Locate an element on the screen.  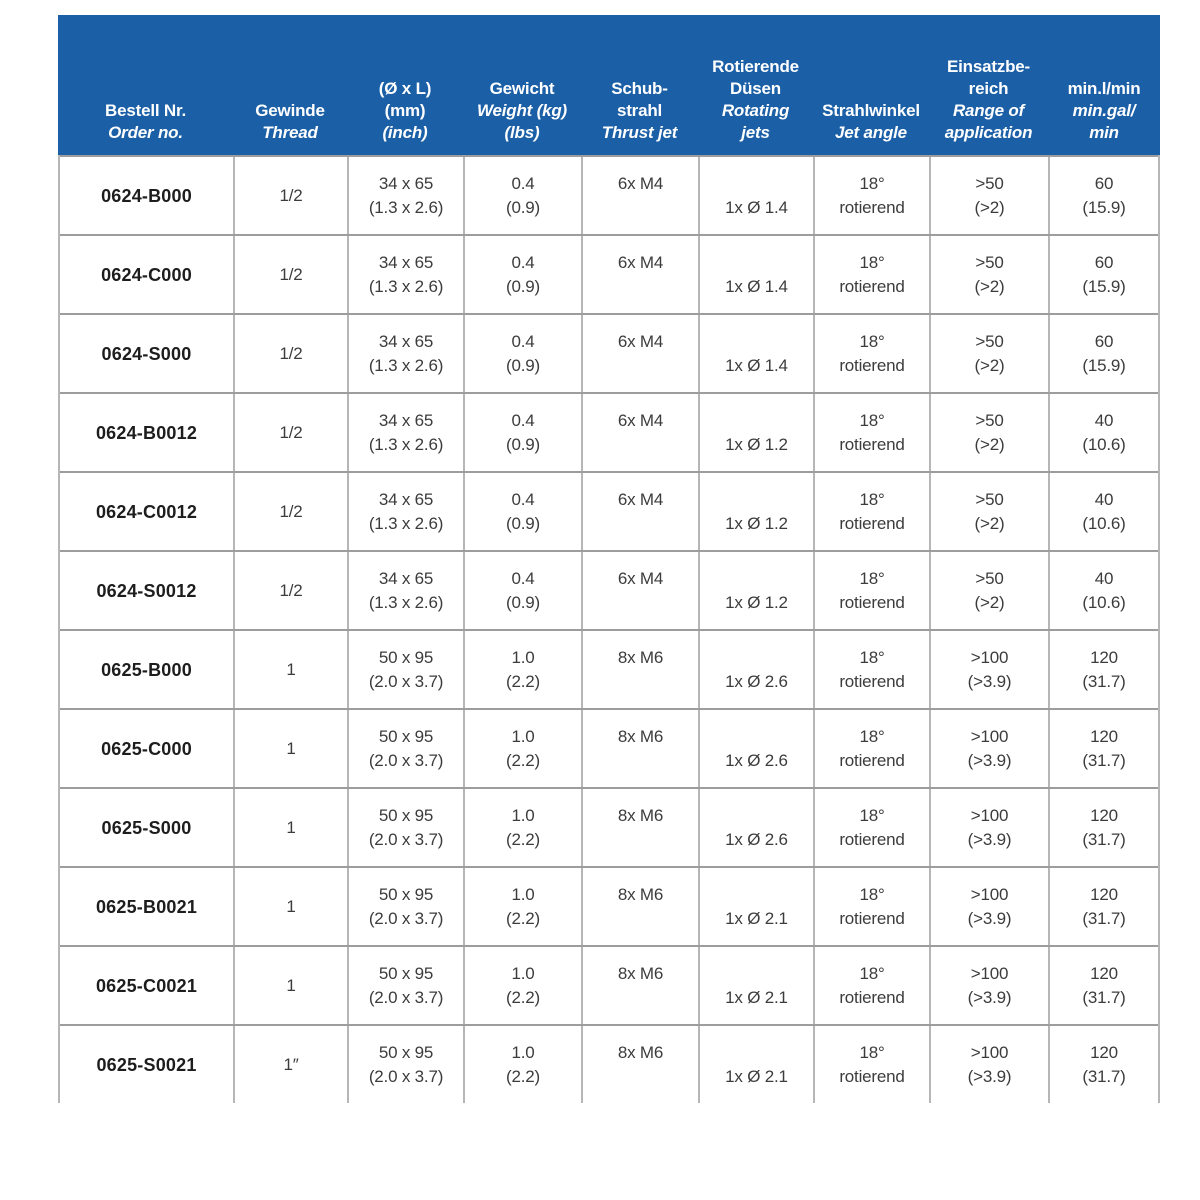
rotating-jets-value: 1x Ø 2.6 is located at coordinates (756, 760).